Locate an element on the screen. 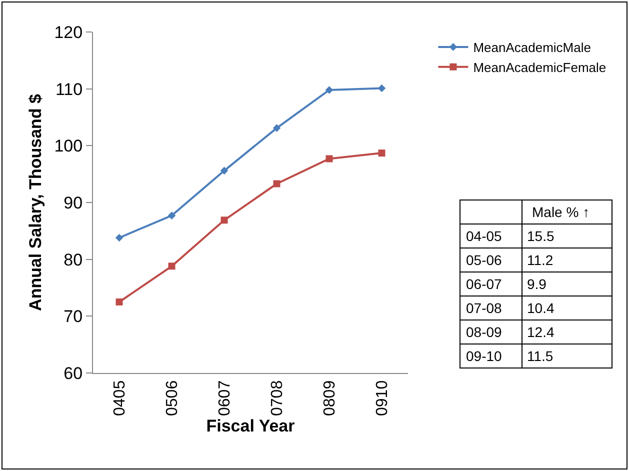  data-label: 12.4 is located at coordinates (540, 332).